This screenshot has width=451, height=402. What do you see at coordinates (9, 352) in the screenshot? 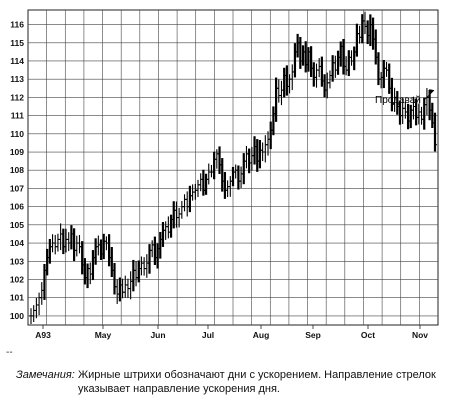
I see `footer-dash: --` at bounding box center [9, 352].